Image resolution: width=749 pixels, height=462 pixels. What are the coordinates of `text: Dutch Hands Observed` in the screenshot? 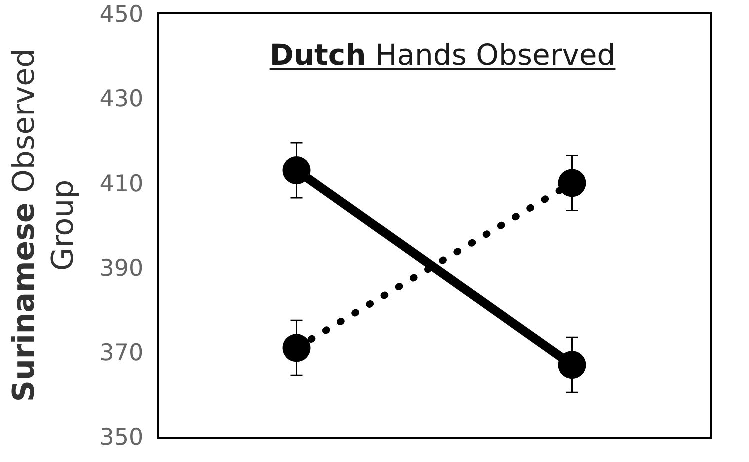 It's located at (443, 55).